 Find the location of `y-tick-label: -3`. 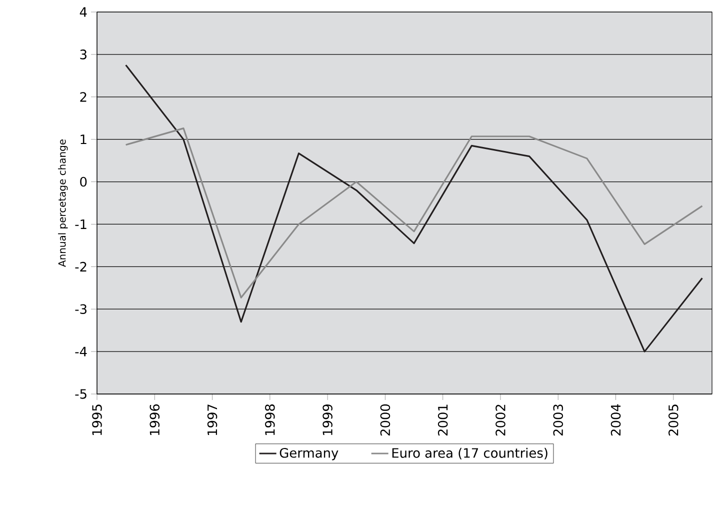

y-tick-label: -3 is located at coordinates (80, 309).